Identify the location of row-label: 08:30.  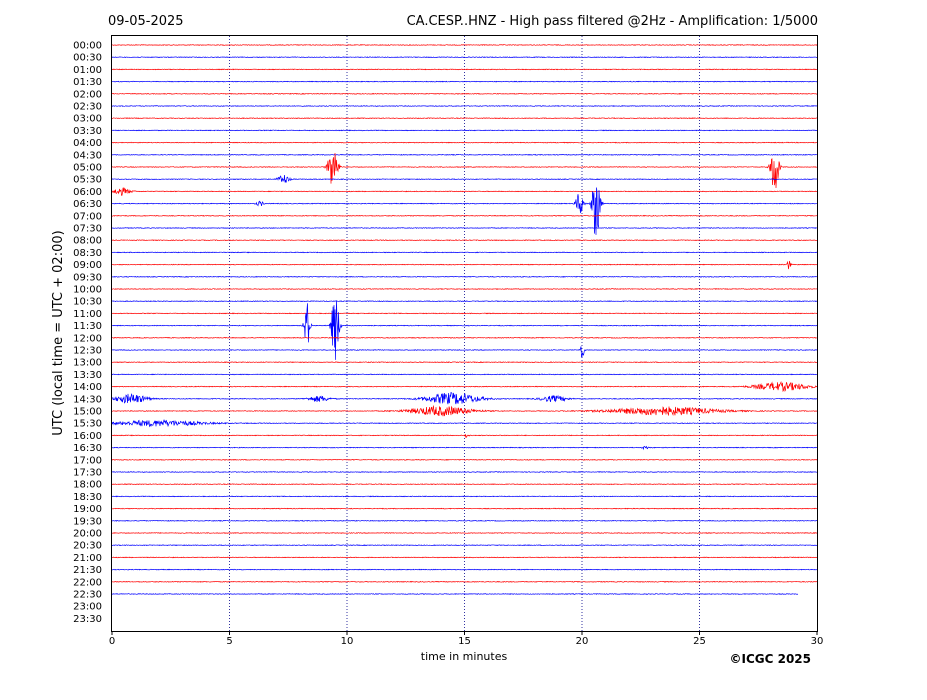
(87, 253).